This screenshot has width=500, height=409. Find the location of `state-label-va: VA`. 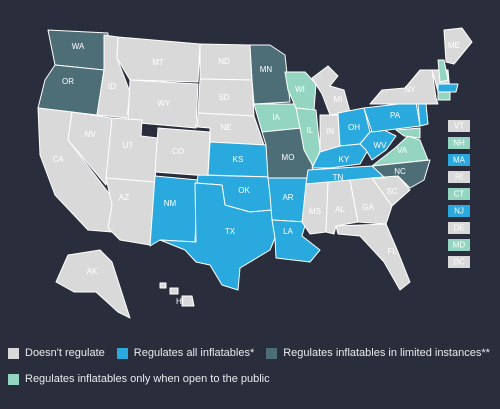

state-label-va: VA is located at coordinates (402, 150).